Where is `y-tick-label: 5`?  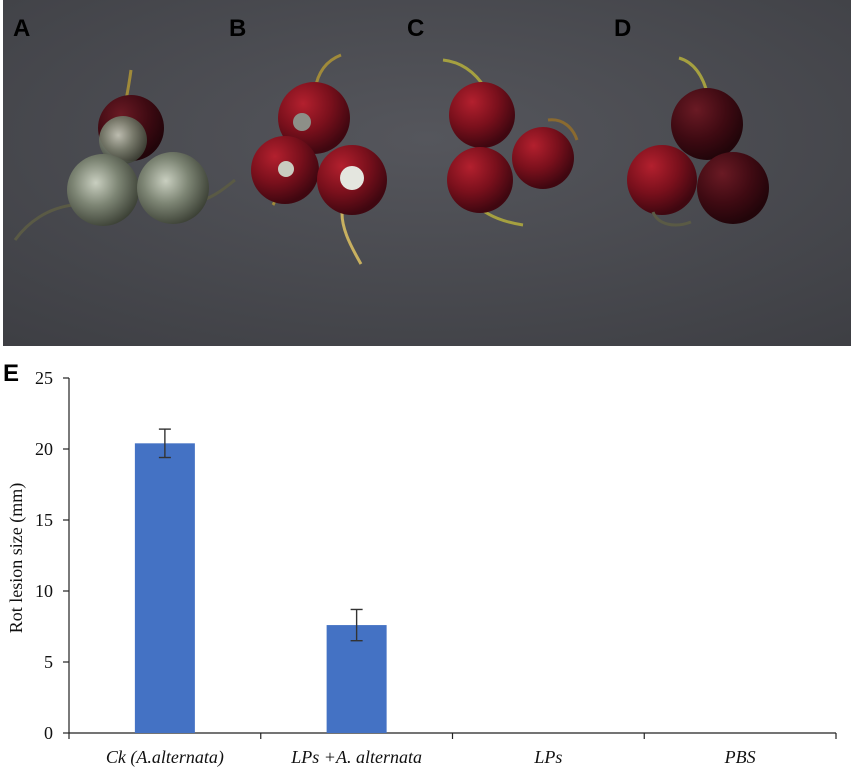 y-tick-label: 5 is located at coordinates (48, 662).